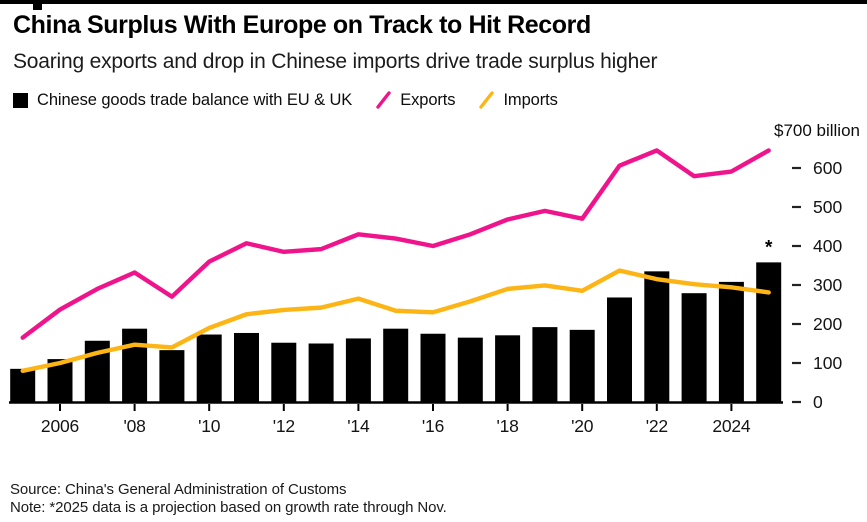  What do you see at coordinates (769, 247) in the screenshot?
I see `projection-asterisk: *` at bounding box center [769, 247].